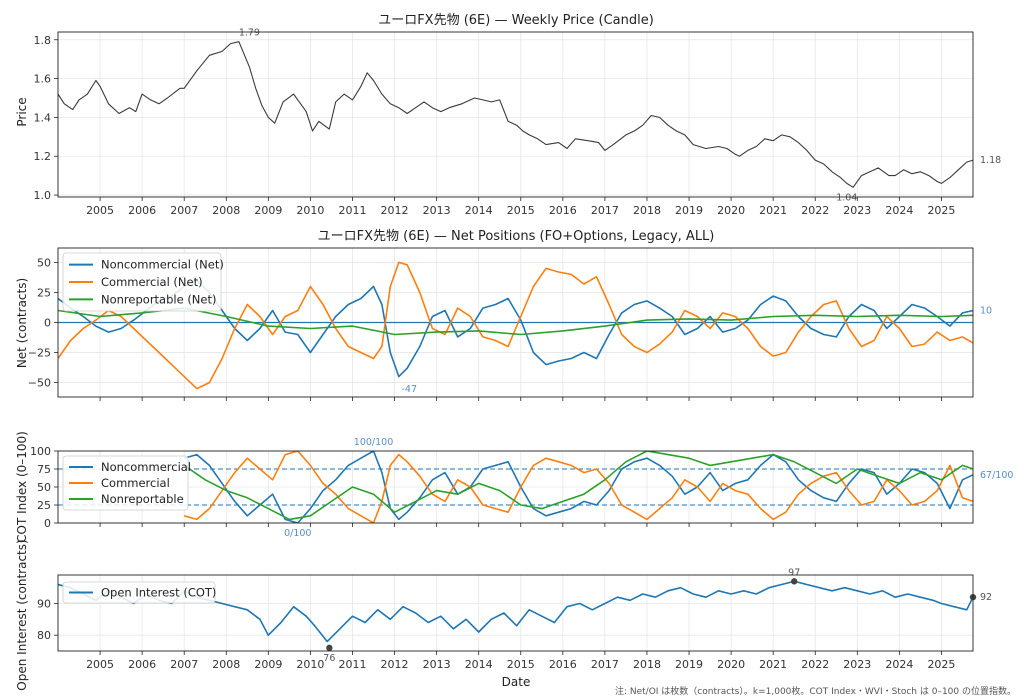 The height and width of the screenshot is (699, 1024). What do you see at coordinates (142, 499) in the screenshot?
I see `legend-entry: Nonreportable` at bounding box center [142, 499].